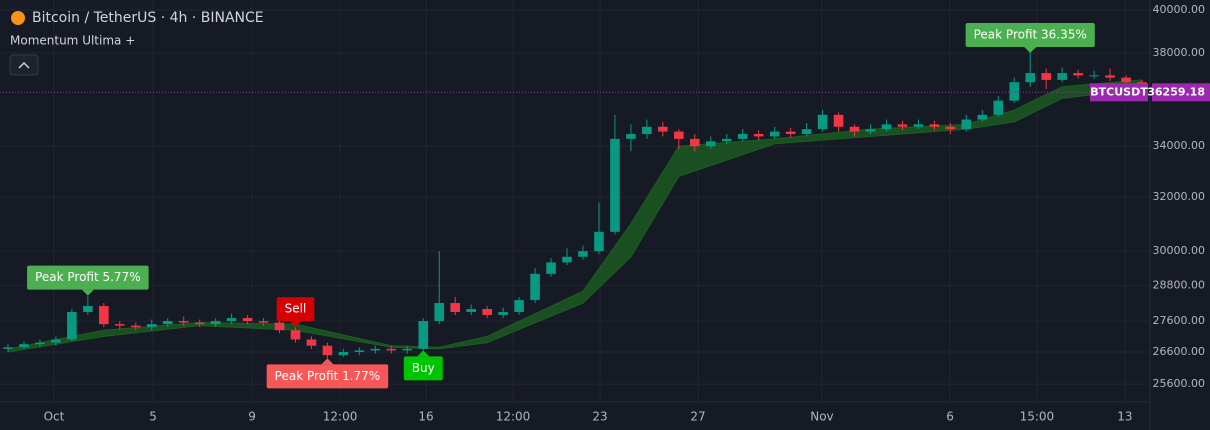 The width and height of the screenshot is (1210, 430). I want to click on annotation: Peak Profit 36.35%, so click(1030, 37).